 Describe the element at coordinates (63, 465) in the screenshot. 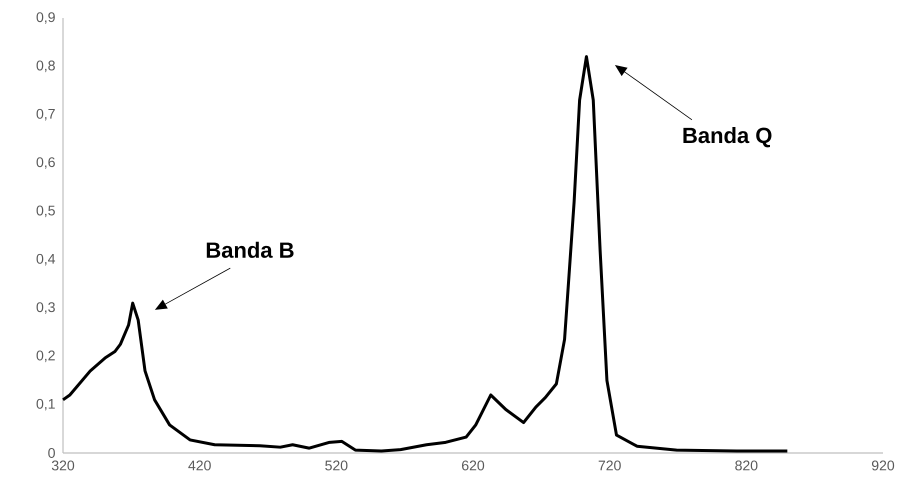

I see `x-tick-label: 320` at that location.